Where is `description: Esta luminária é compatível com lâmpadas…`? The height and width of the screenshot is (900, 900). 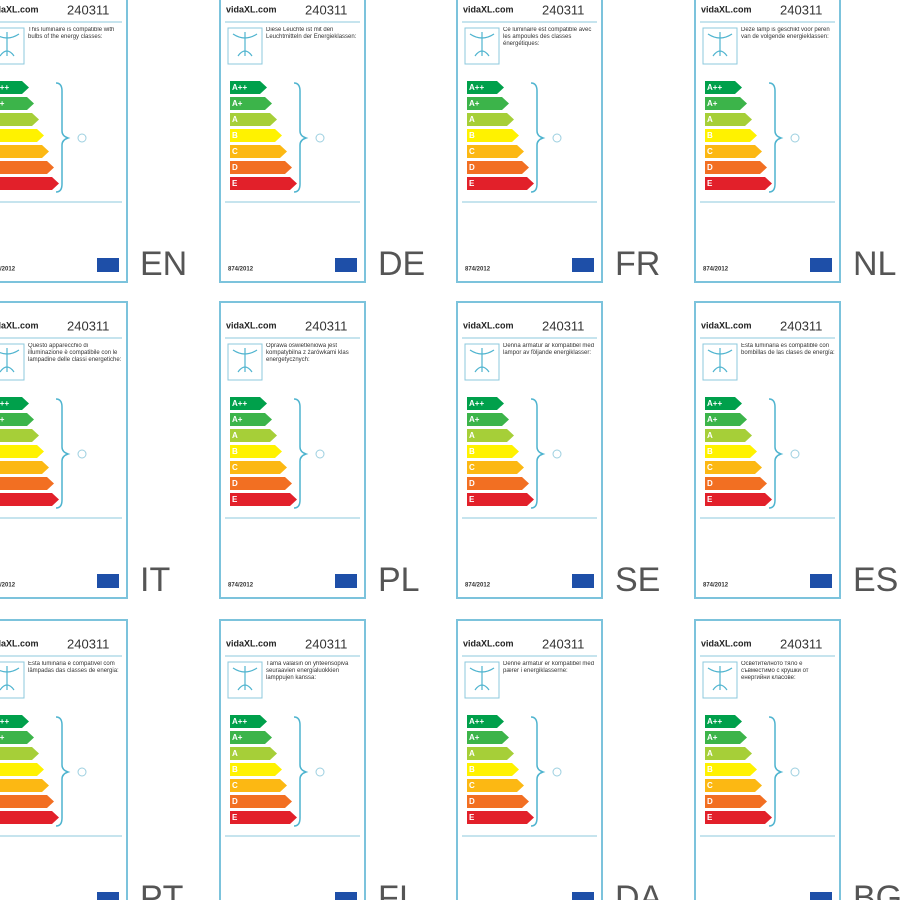
description: Esta luminária é compatível com lâmpadas… is located at coordinates (73, 667).